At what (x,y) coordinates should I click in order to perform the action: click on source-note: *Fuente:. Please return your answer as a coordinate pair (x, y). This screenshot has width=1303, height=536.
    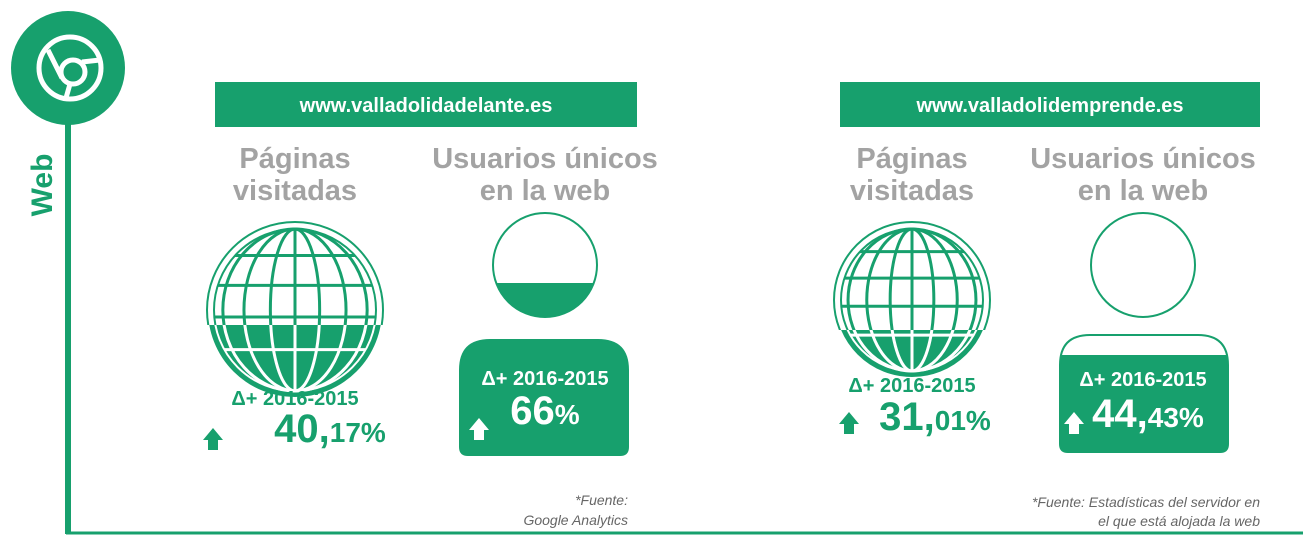
    Looking at the image, I should click on (601, 500).